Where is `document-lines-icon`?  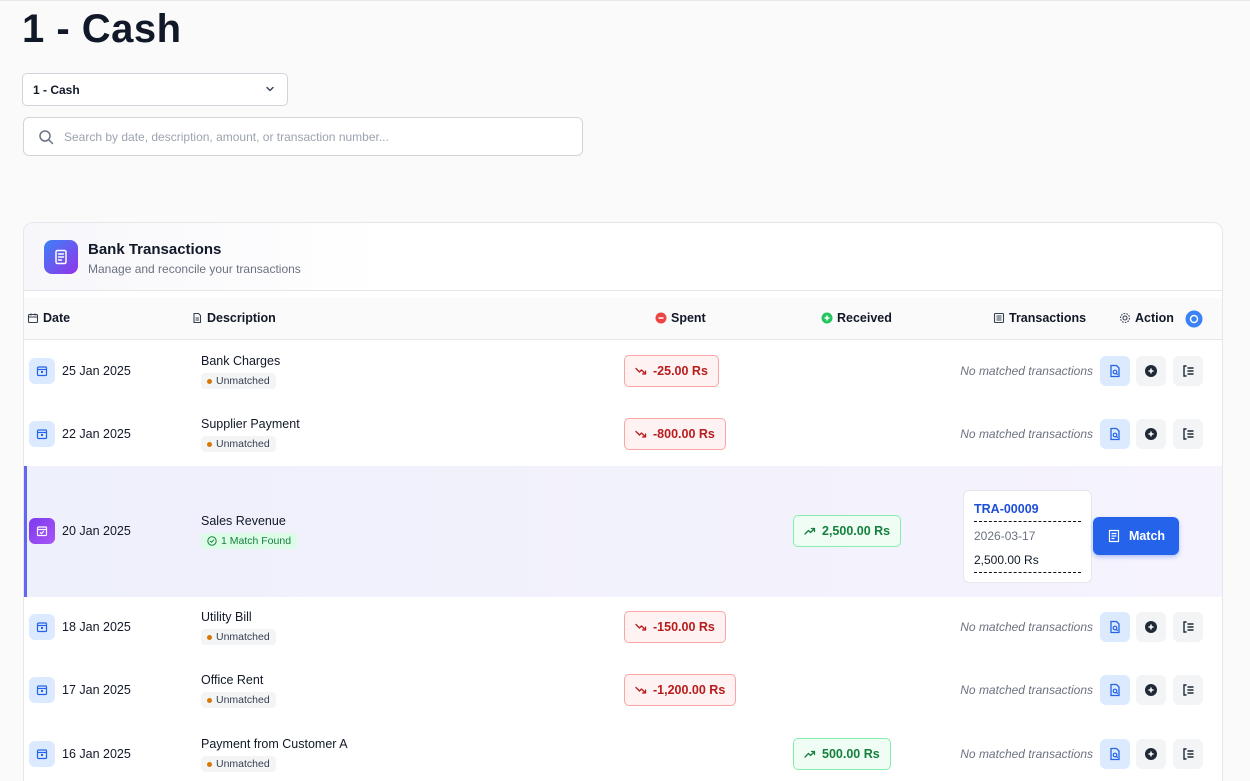 document-lines-icon is located at coordinates (1114, 536).